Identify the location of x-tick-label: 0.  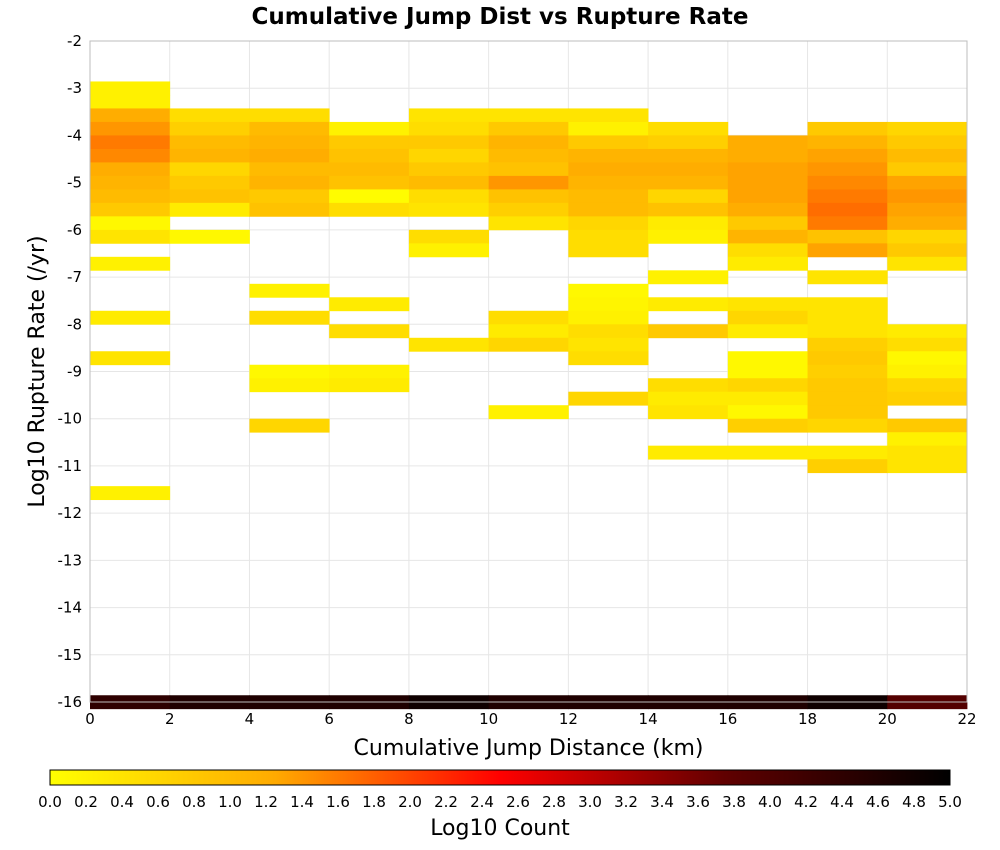
(90, 719).